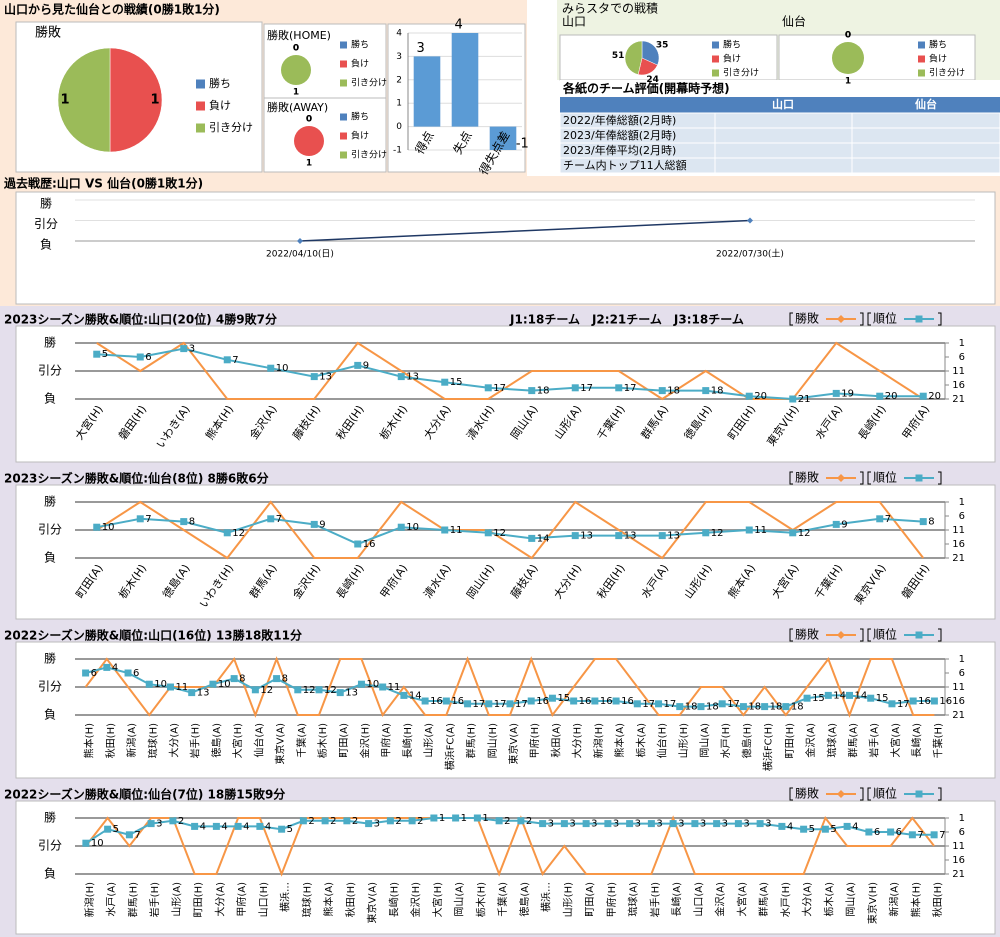 The height and width of the screenshot is (937, 1000). What do you see at coordinates (590, 899) in the screenshot?
I see `x-tick-label: 町田(A)` at bounding box center [590, 899].